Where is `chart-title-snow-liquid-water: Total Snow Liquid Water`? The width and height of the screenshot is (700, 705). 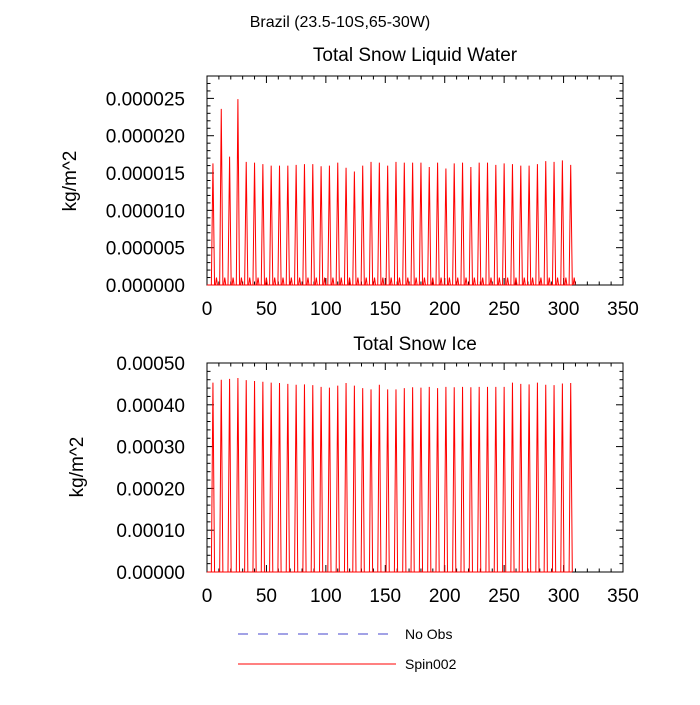 chart-title-snow-liquid-water: Total Snow Liquid Water is located at coordinates (415, 55).